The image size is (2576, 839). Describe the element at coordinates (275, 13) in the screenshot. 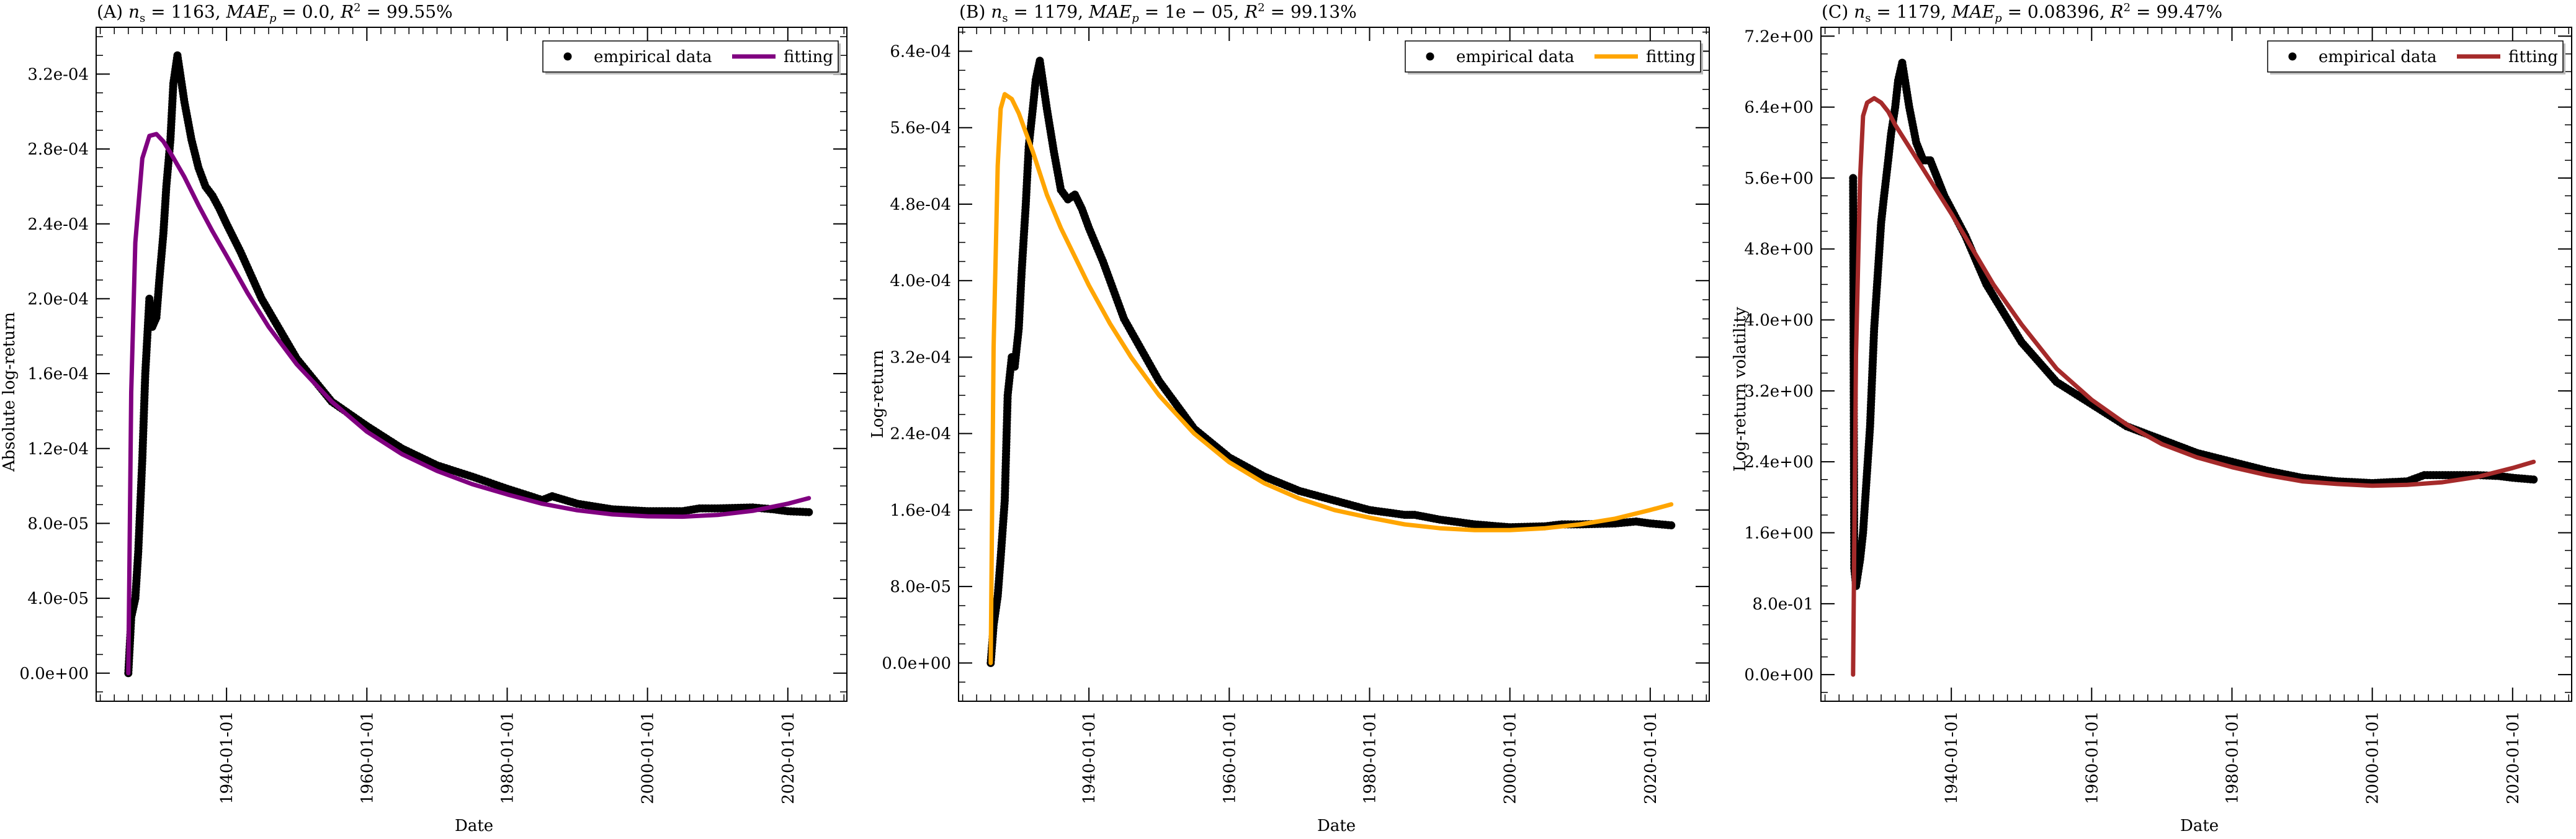

I see `panel-a-title: (A) ns = 1163, MAEp = 0.0, R2 = 99.55%` at that location.